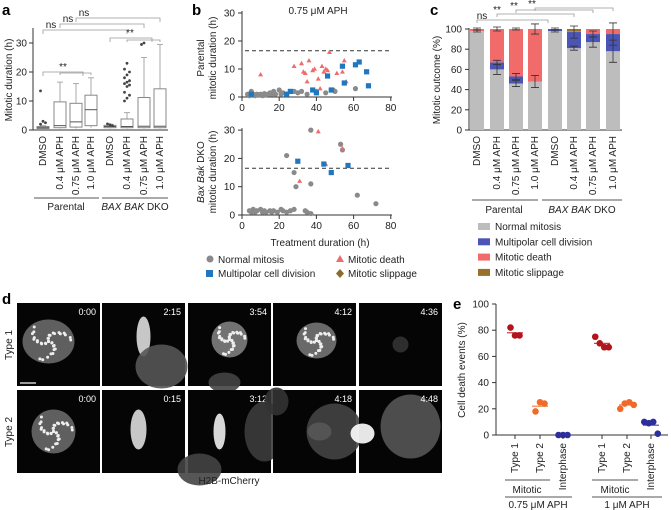  I want to click on x-tick-label: 0.75 μM APH, so click(516, 165).